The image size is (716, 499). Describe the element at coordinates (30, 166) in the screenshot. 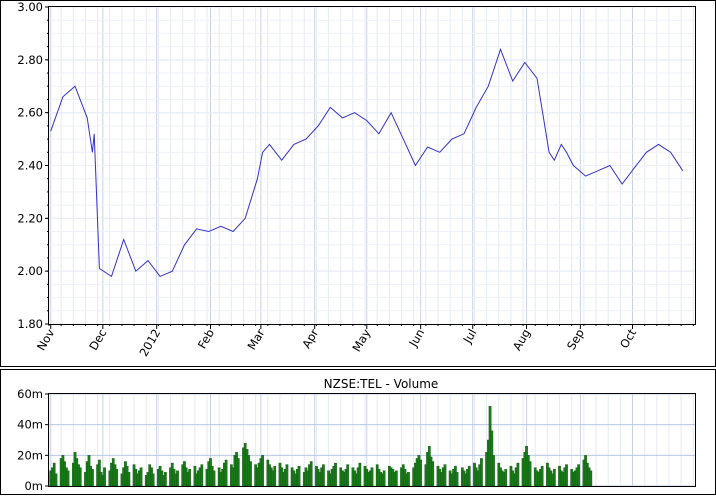

I see `price-y-tick-label: 2.40` at that location.